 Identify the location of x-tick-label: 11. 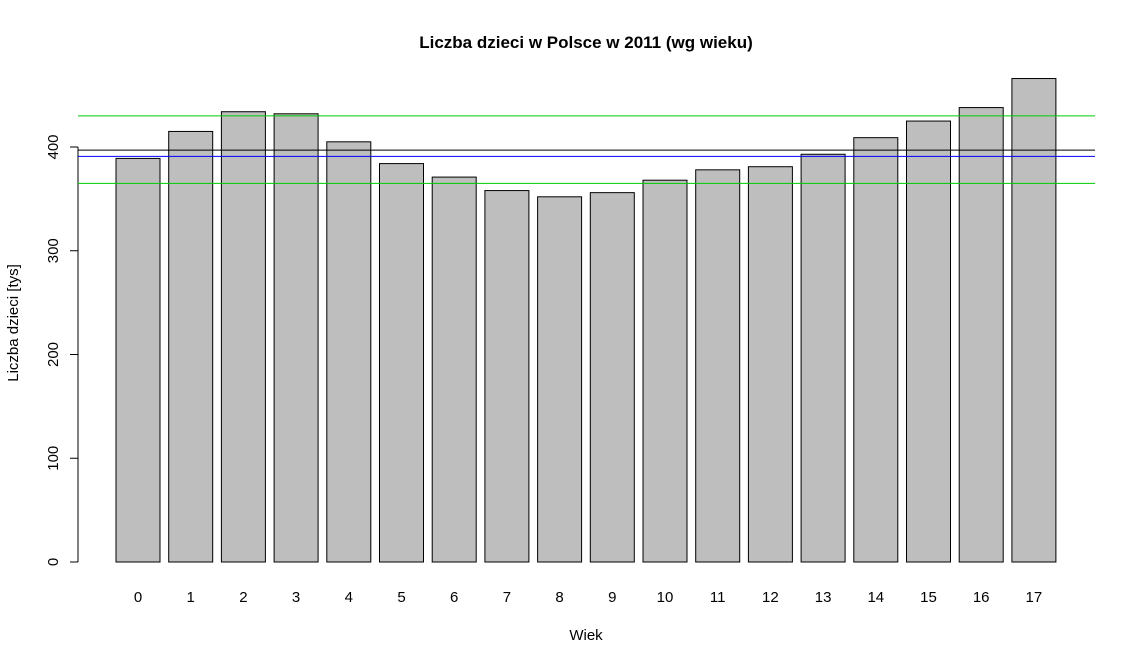
(718, 597).